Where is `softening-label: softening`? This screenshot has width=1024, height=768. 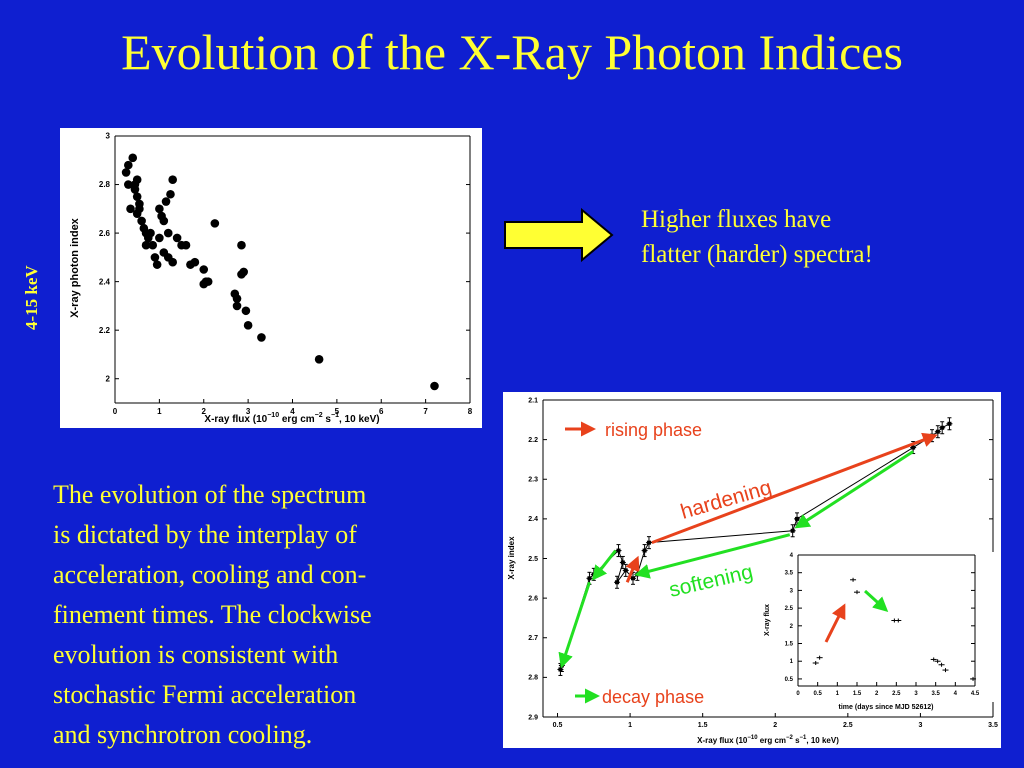 softening-label: softening is located at coordinates (711, 581).